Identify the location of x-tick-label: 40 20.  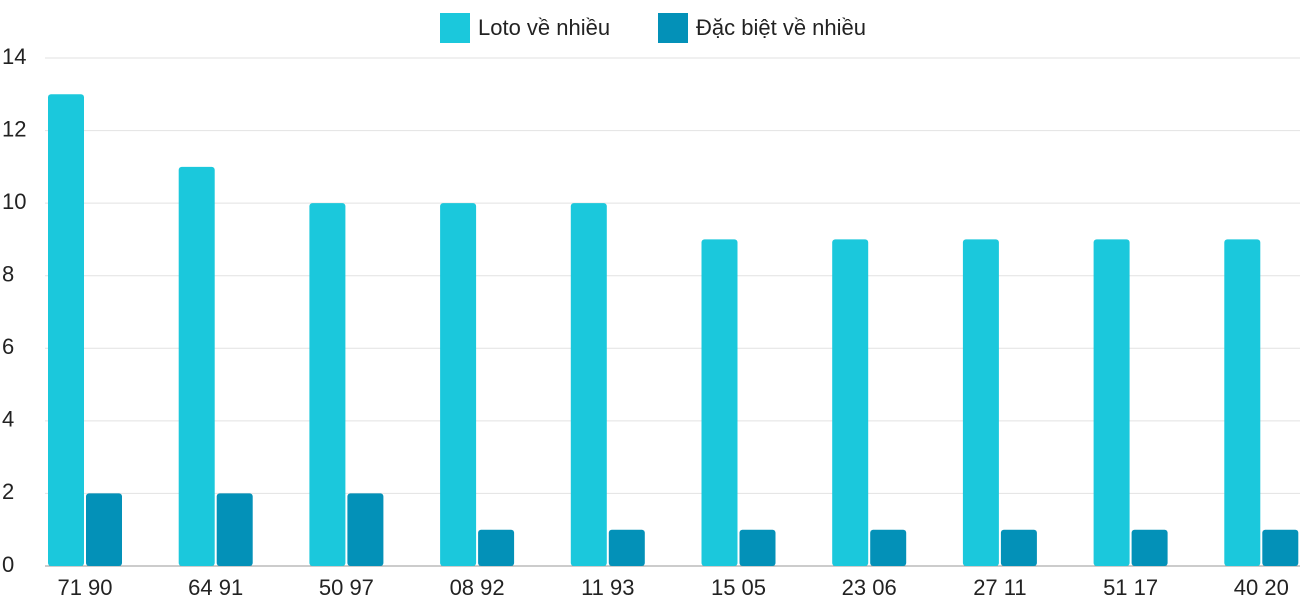
(1261, 587).